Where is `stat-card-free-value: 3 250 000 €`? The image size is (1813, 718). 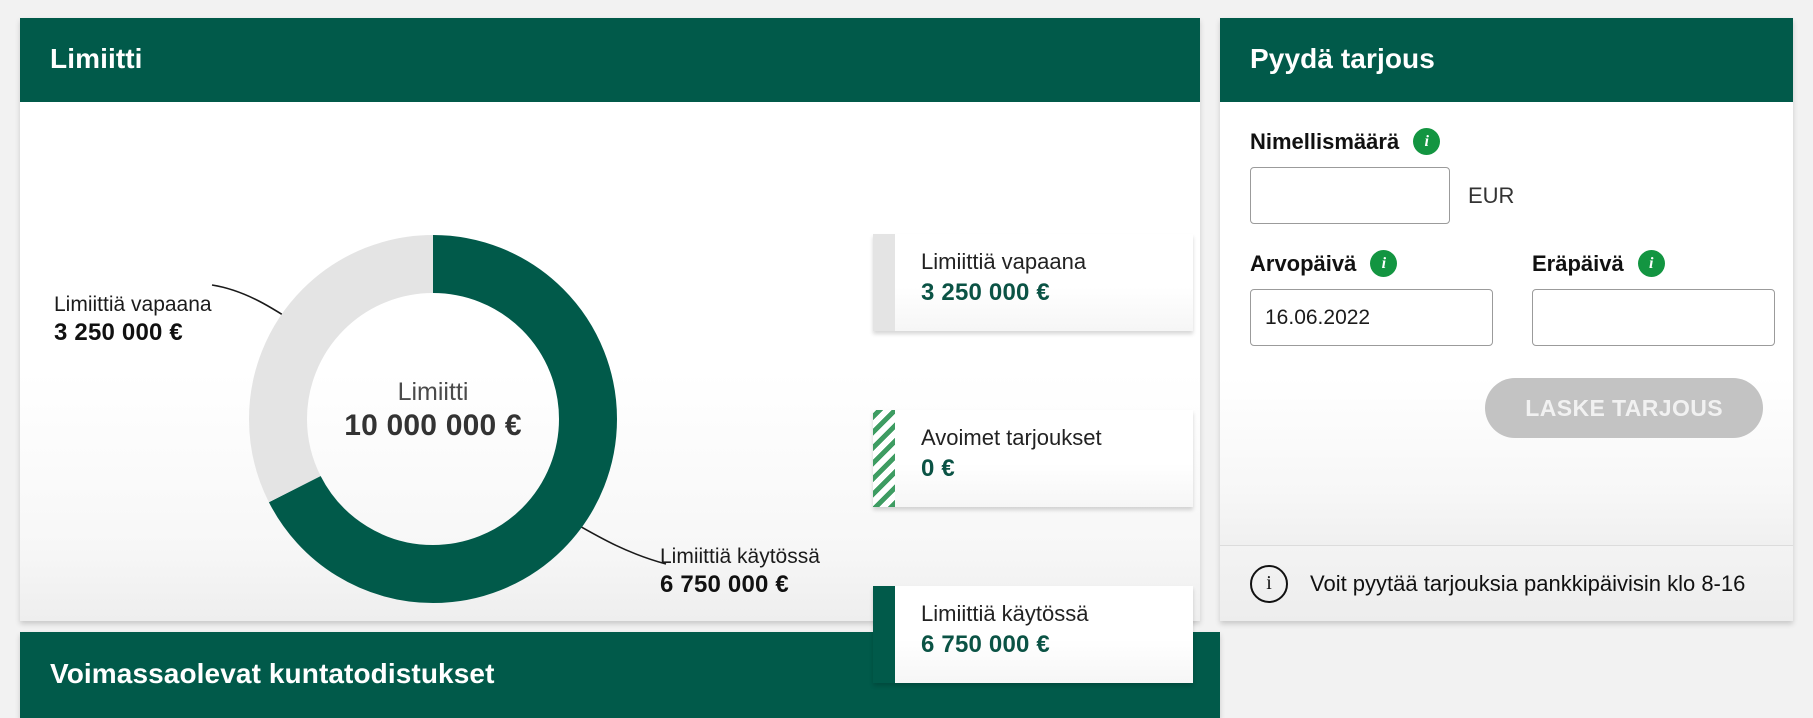
stat-card-free-value: 3 250 000 € is located at coordinates (985, 292).